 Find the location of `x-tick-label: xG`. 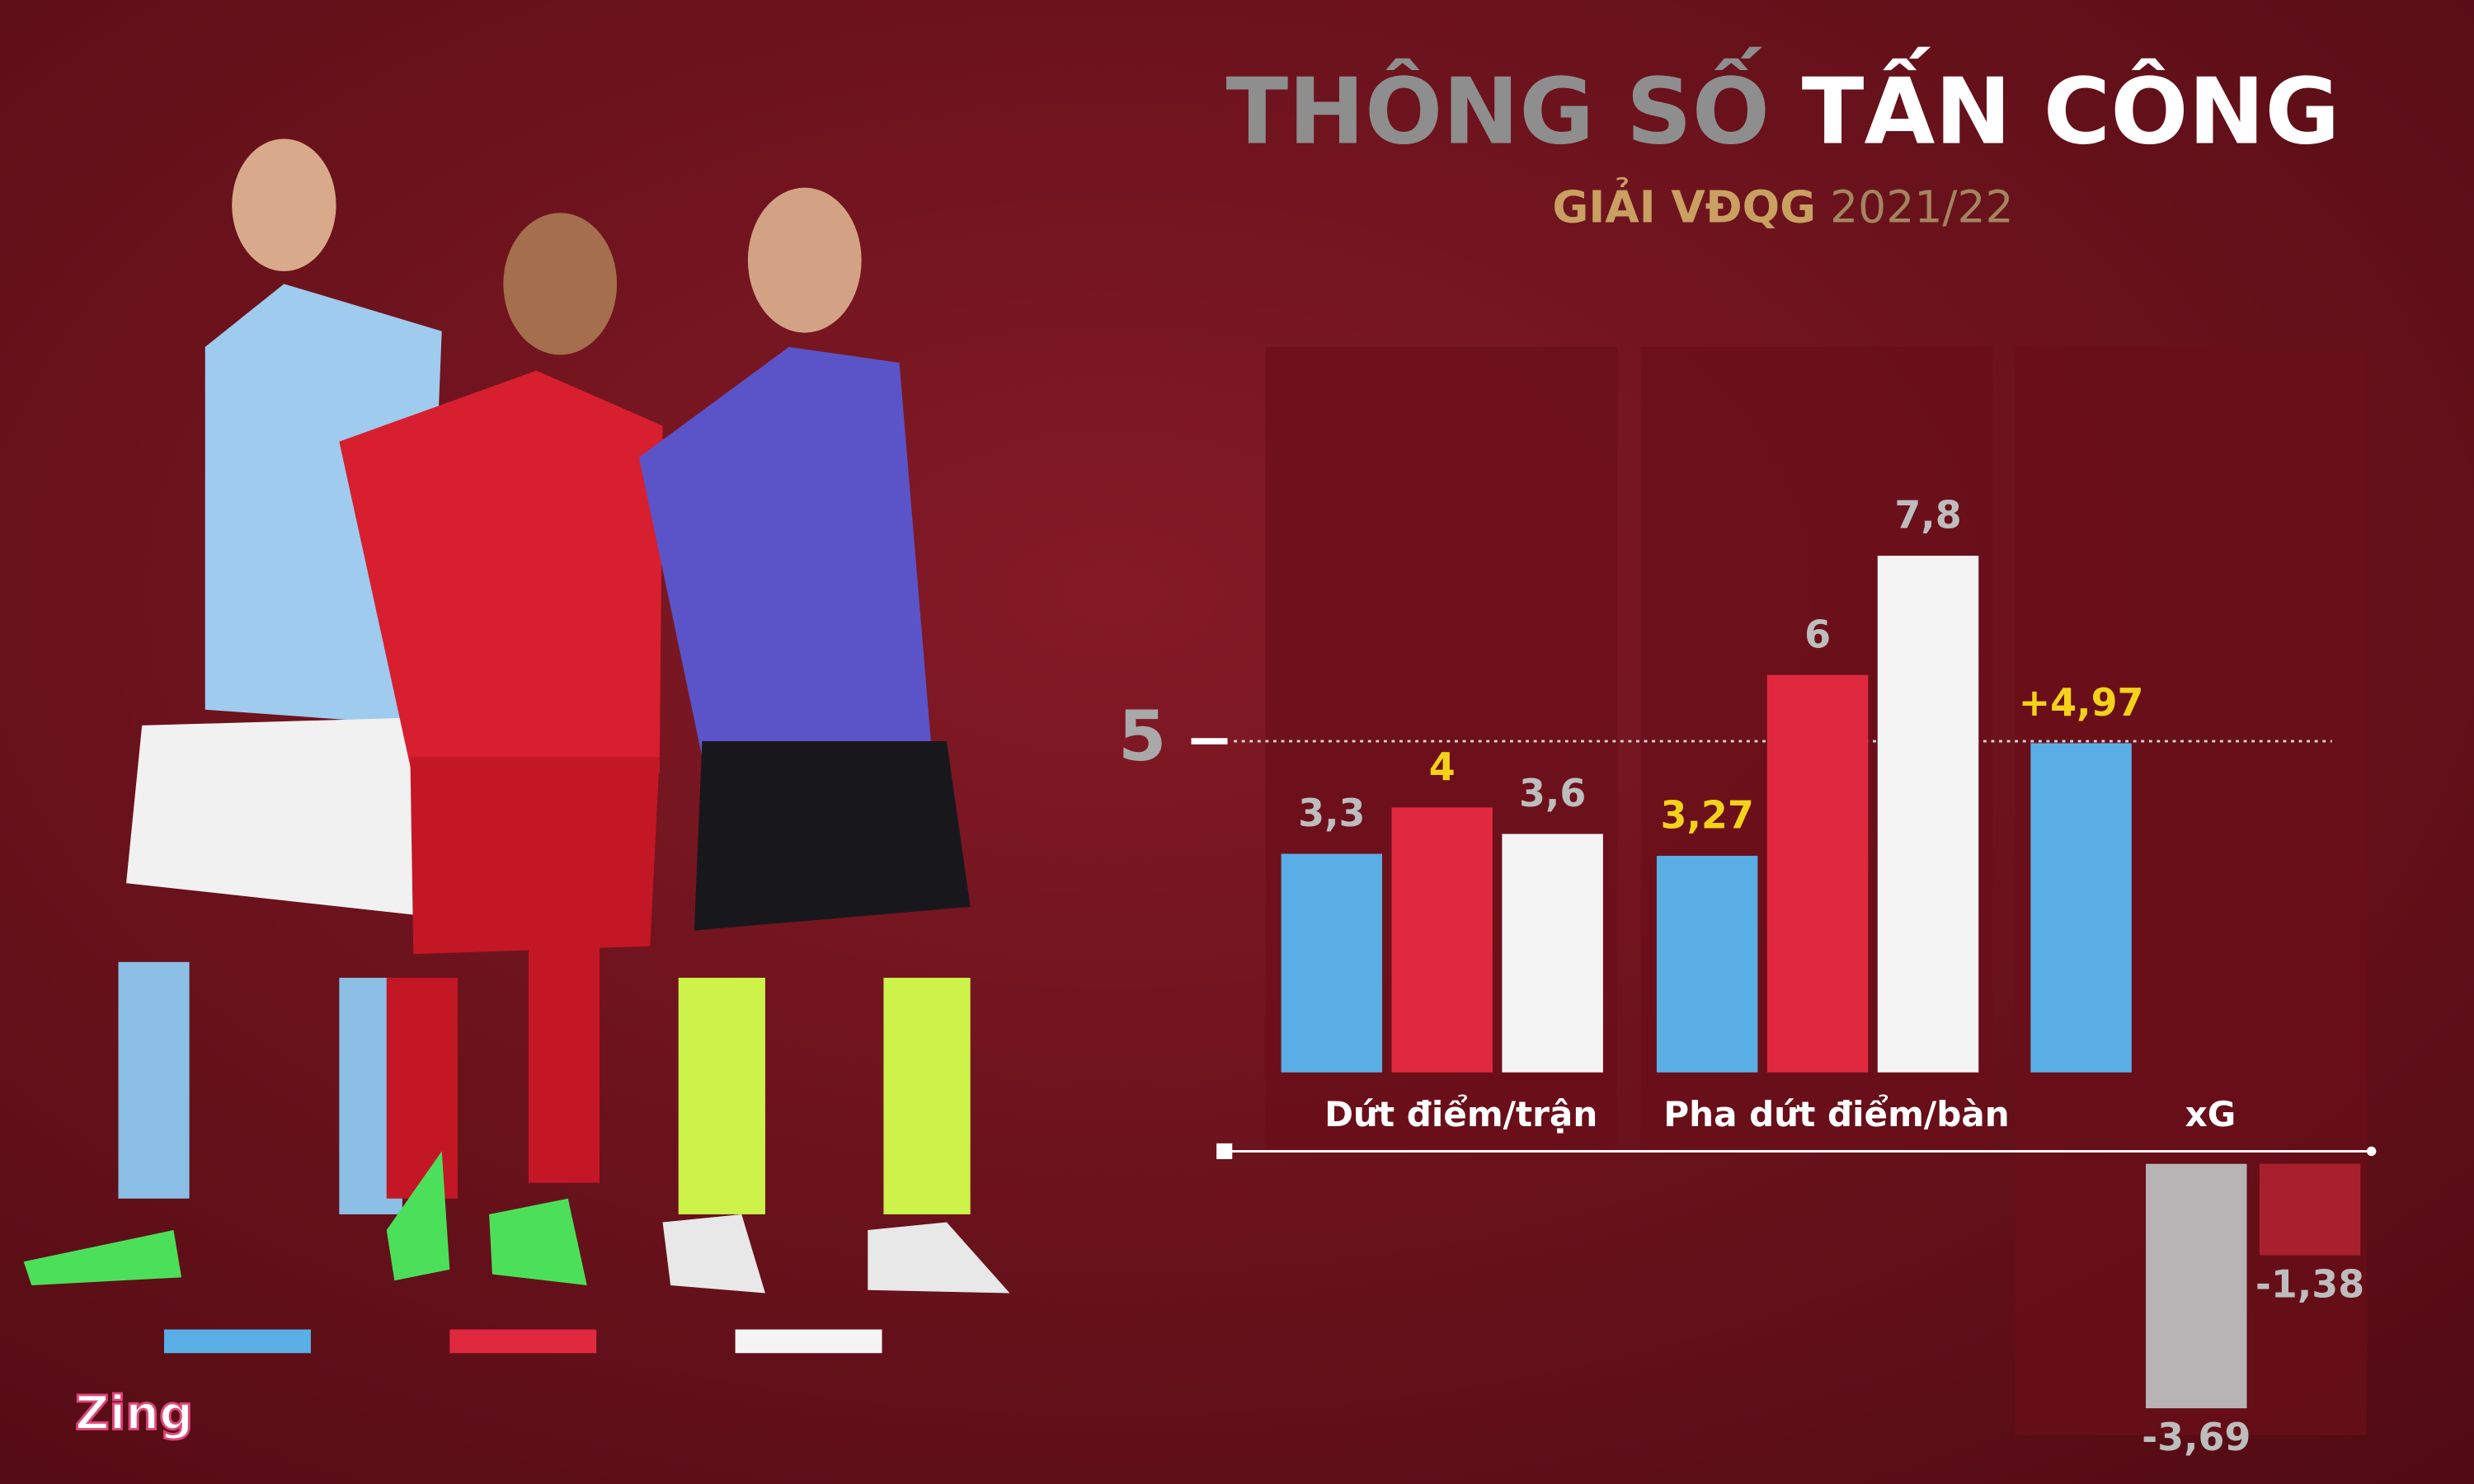

x-tick-label: xG is located at coordinates (2210, 1114).